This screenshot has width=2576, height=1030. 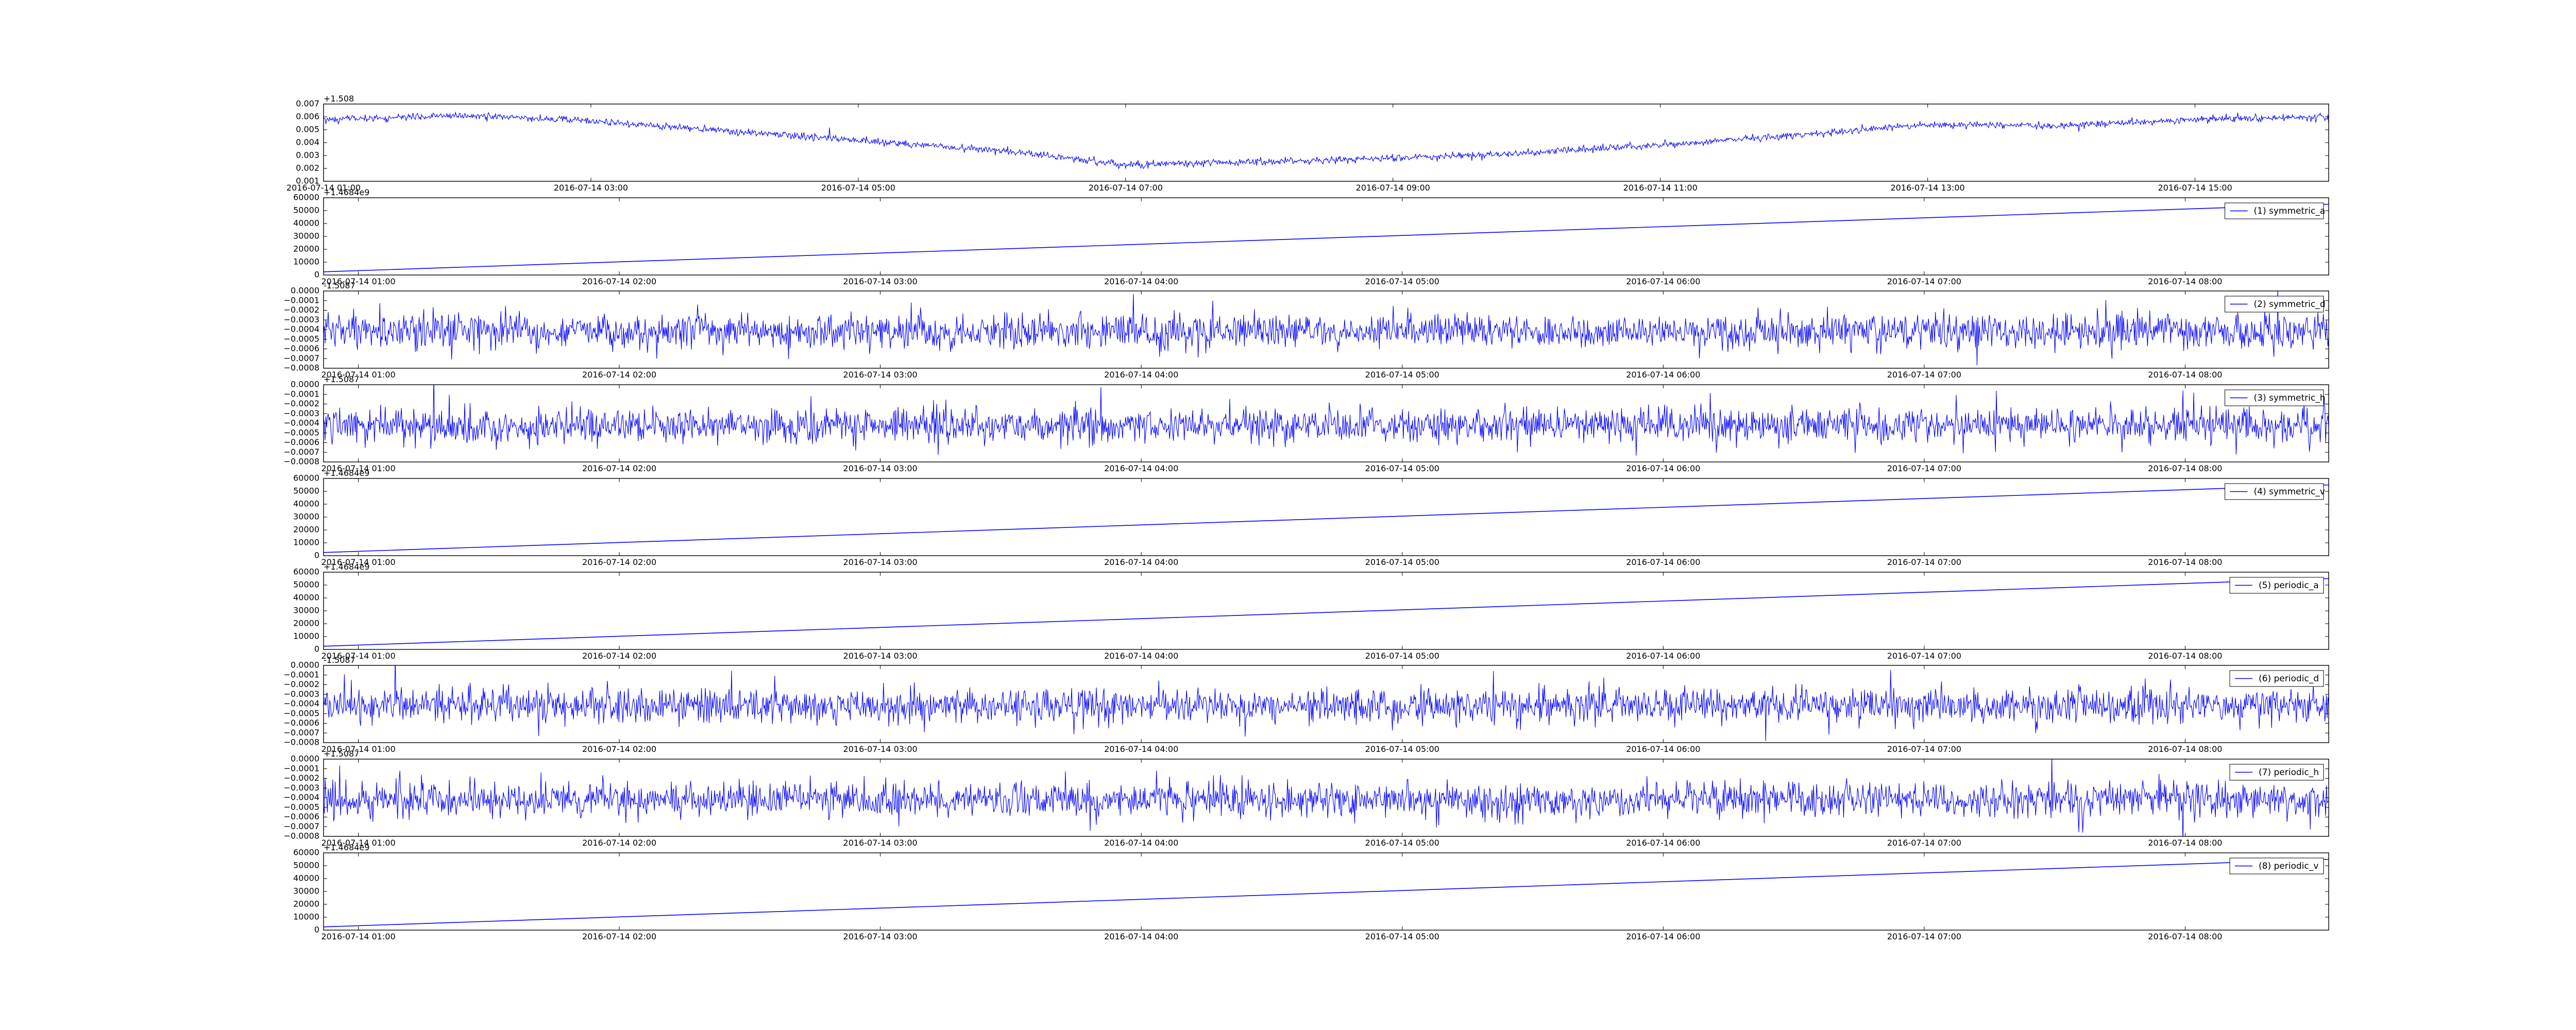 I want to click on y-tick-label: −0.0002, so click(x=301, y=404).